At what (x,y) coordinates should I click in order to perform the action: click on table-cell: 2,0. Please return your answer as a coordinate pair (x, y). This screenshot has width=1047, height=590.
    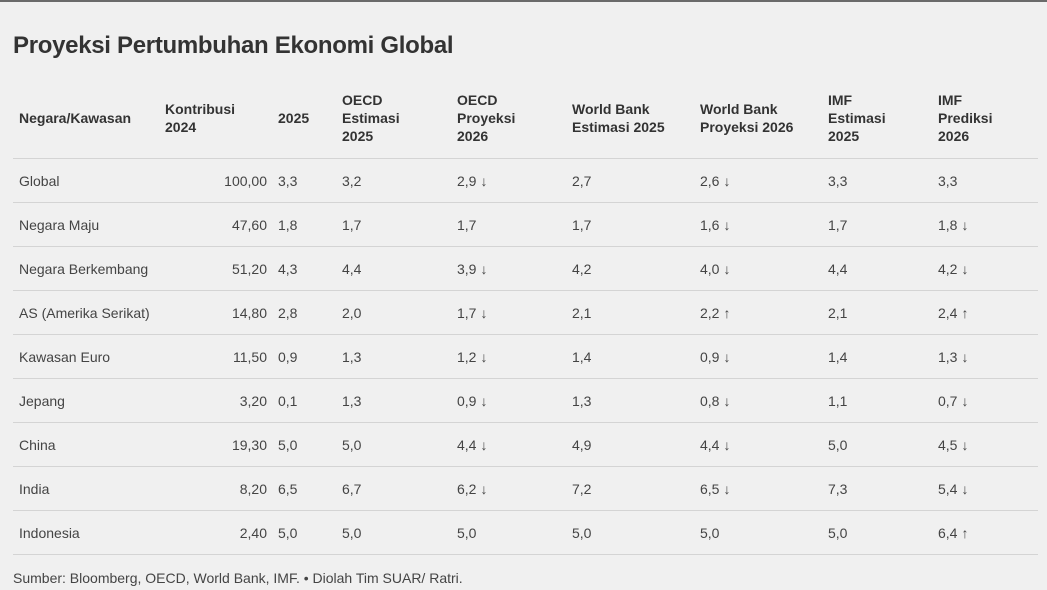
    Looking at the image, I should click on (393, 312).